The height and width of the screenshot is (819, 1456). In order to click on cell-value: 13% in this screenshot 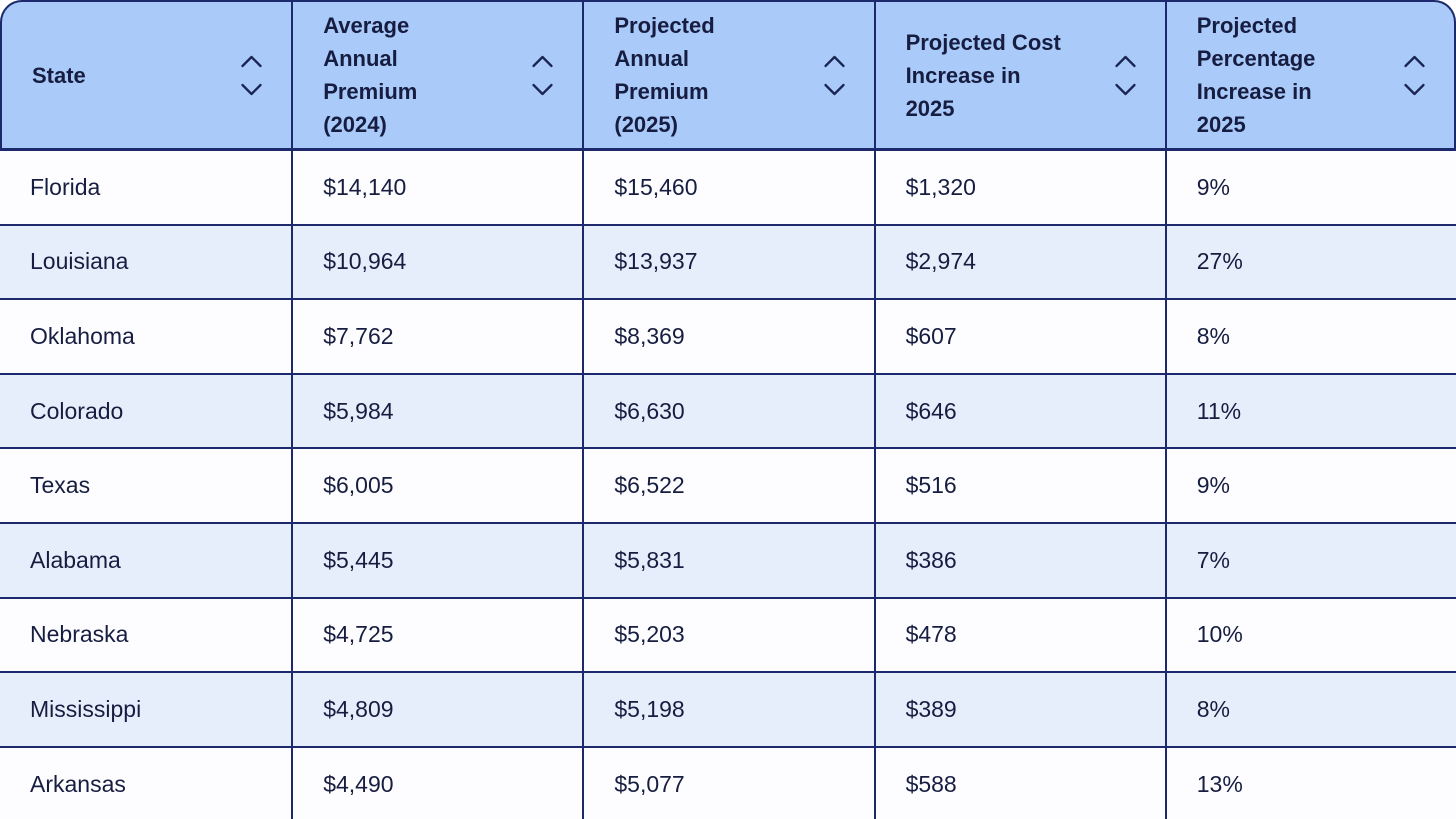, I will do `click(1310, 783)`.